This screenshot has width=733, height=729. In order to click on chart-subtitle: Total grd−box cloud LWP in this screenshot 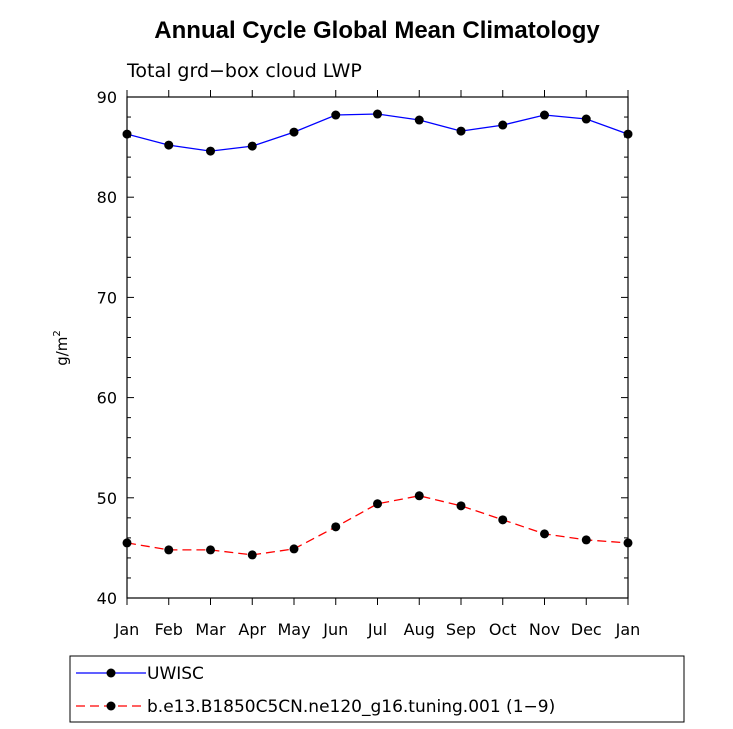, I will do `click(244, 71)`.